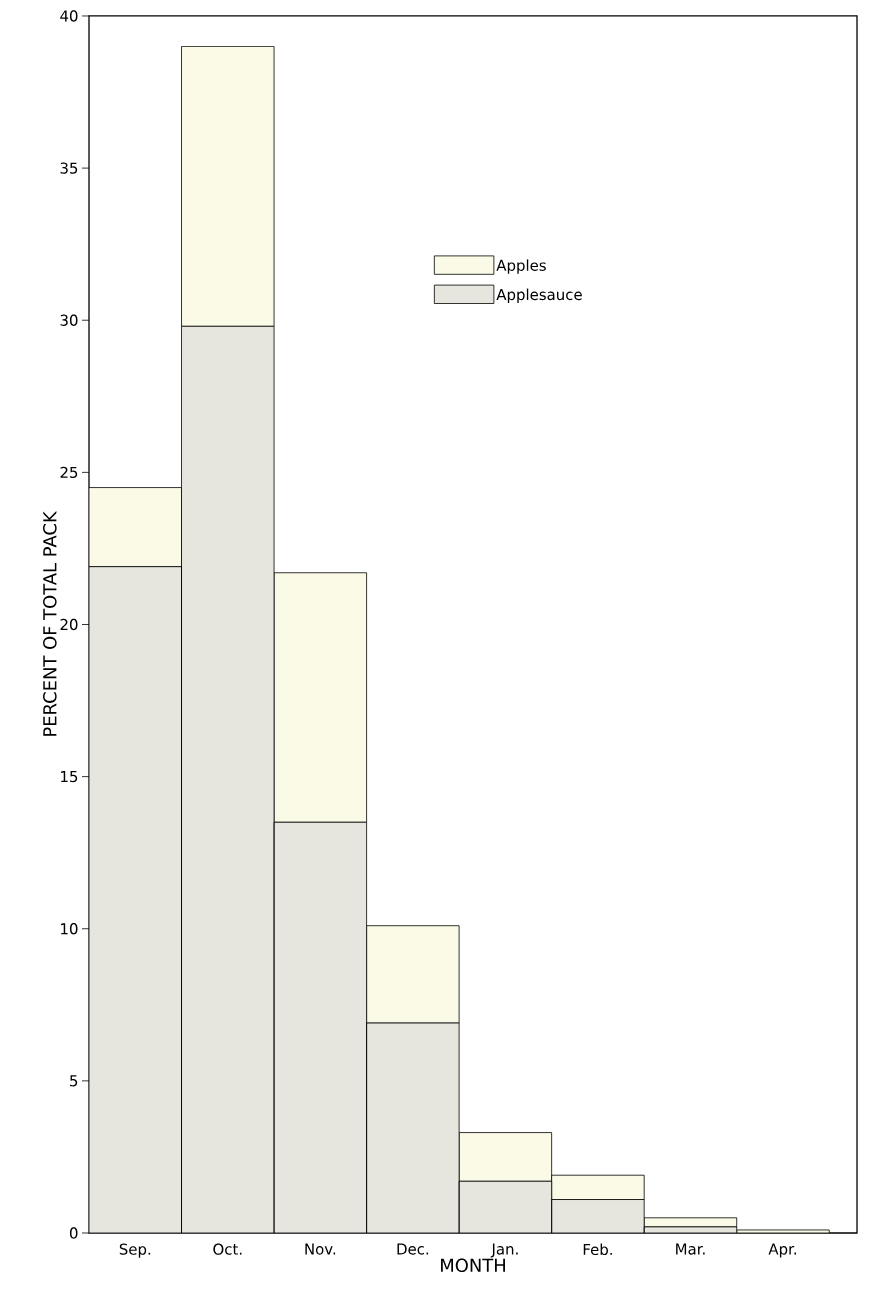 The image size is (870, 1304). Describe the element at coordinates (521, 266) in the screenshot. I see `legend-label: Apples` at that location.